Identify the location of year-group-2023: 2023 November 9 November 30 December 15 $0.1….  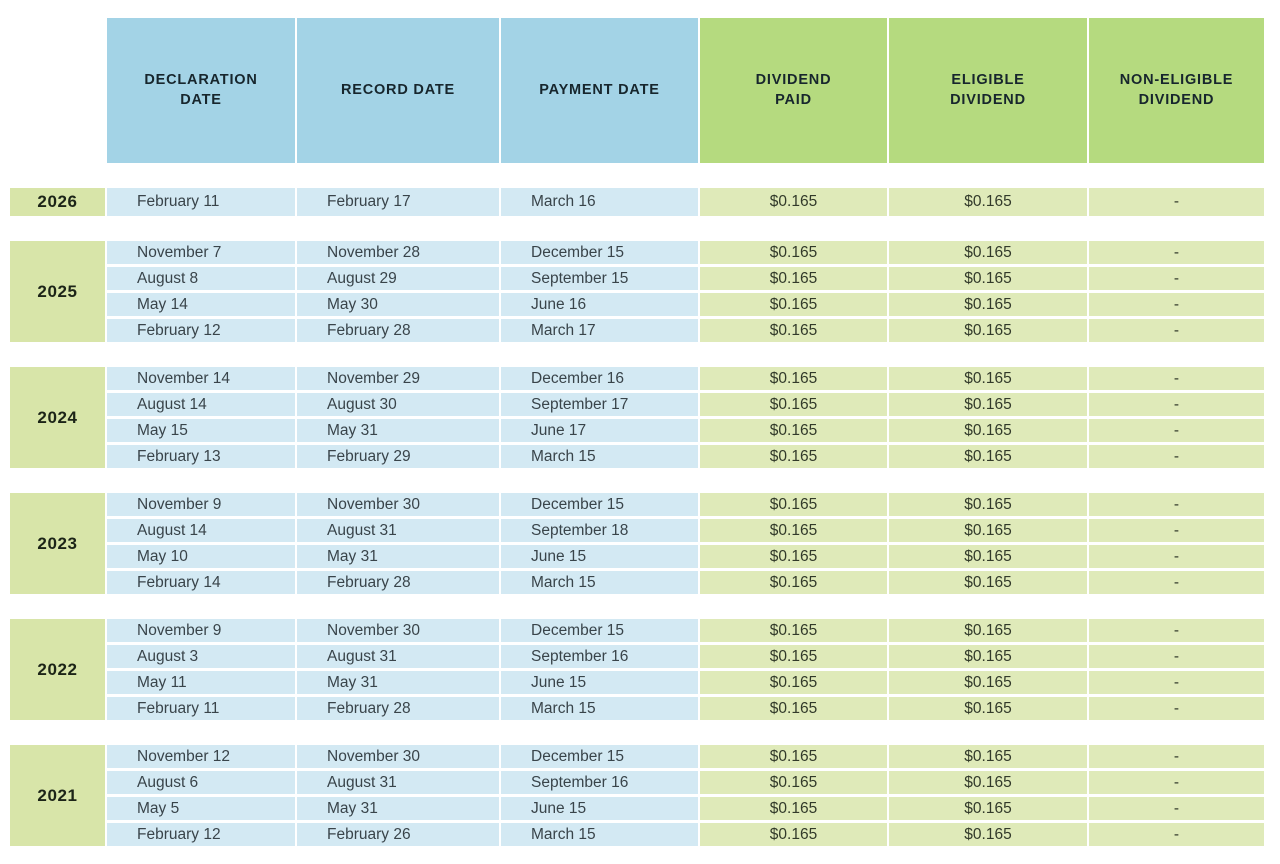
(645, 543).